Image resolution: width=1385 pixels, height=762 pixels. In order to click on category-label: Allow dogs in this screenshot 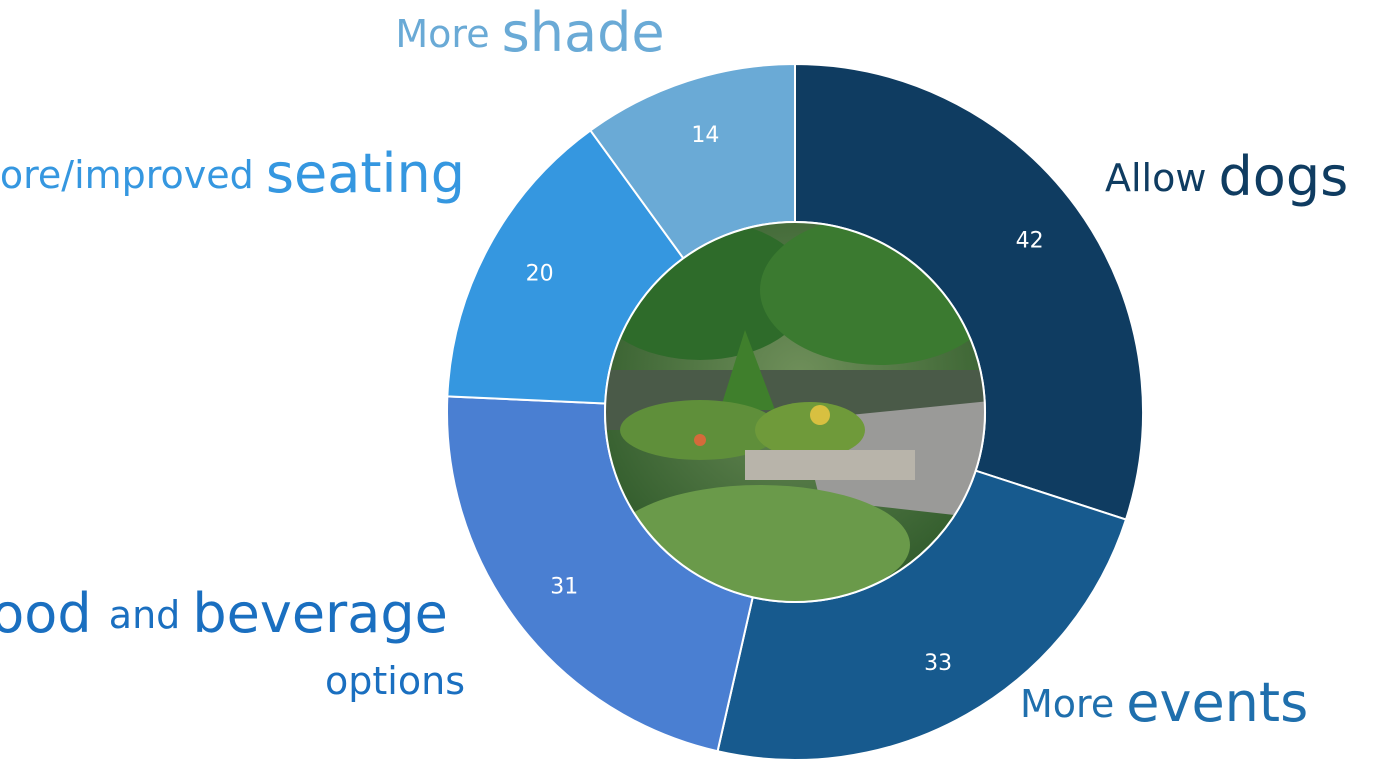, I will do `click(1226, 176)`.